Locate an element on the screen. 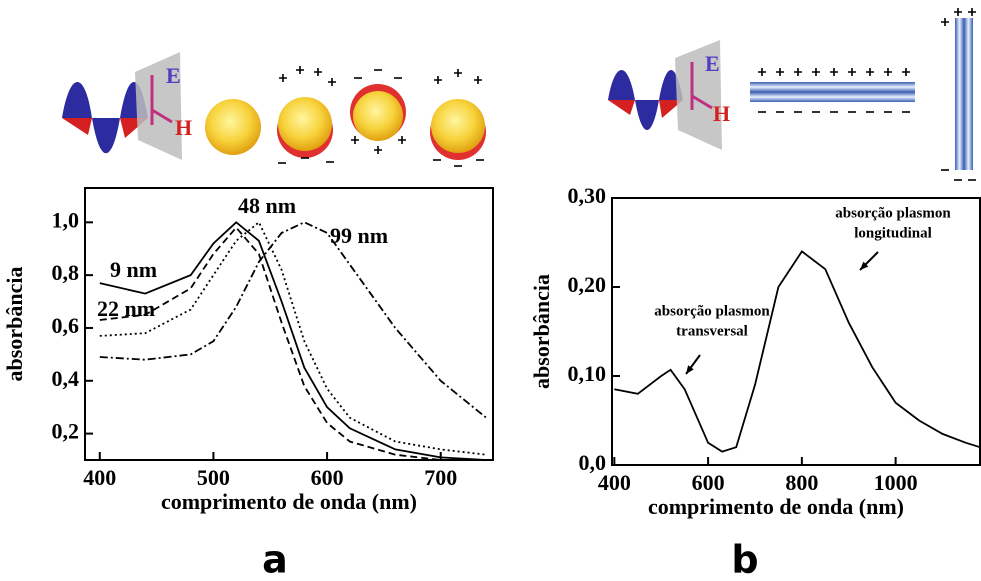 Image resolution: width=981 pixels, height=581 pixels. y-tick-label: 0,10 is located at coordinates (587, 373).